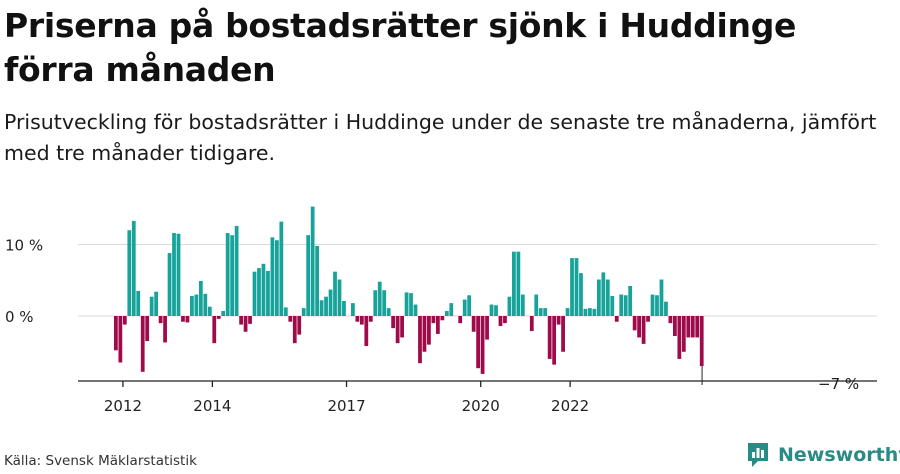  Describe the element at coordinates (838, 384) in the screenshot. I see `annotation-label: −7 %` at that location.